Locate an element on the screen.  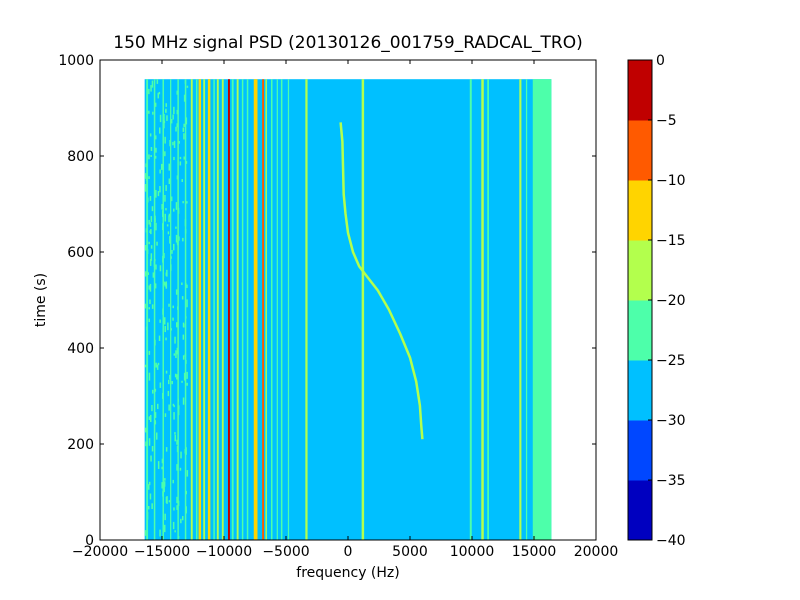
colorbar-tick-label: −5 is located at coordinates (666, 121).